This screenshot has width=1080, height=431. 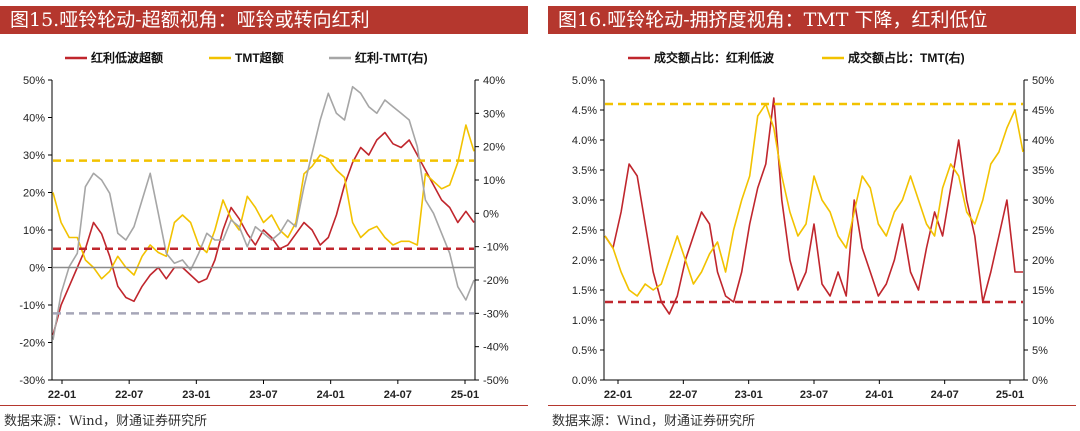 I want to click on y-left-tick-label: -20%, so click(x=32, y=344).